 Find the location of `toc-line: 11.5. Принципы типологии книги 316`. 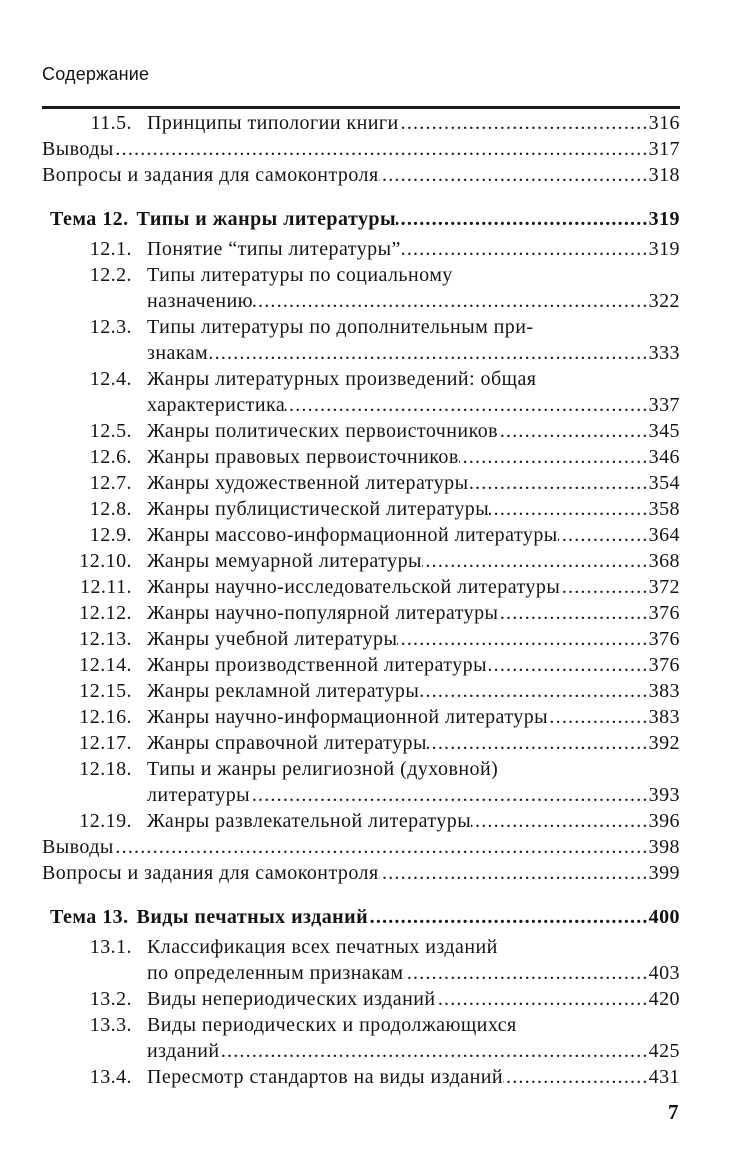

toc-line: 11.5. Принципы типологии книги 316 is located at coordinates (361, 123).